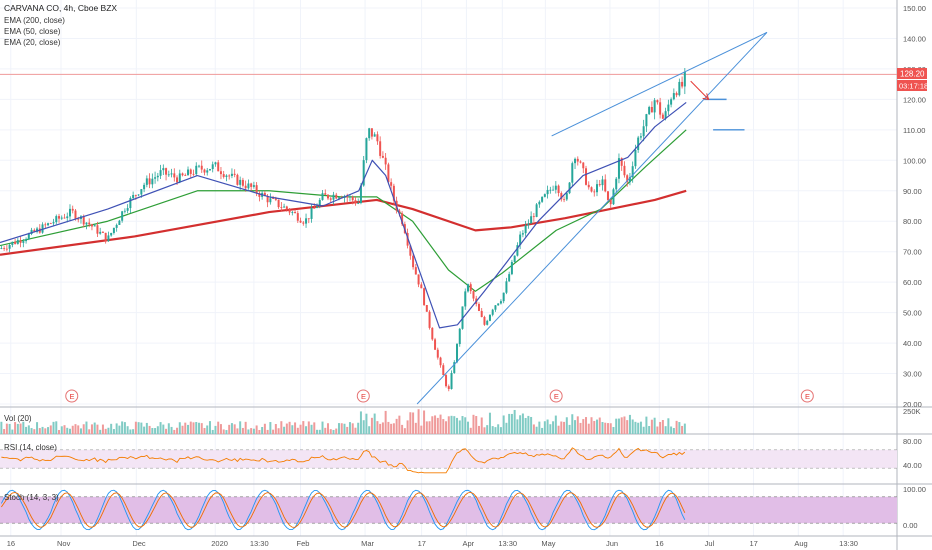 The width and height of the screenshot is (932, 550). I want to click on rsi-band, so click(448, 459).